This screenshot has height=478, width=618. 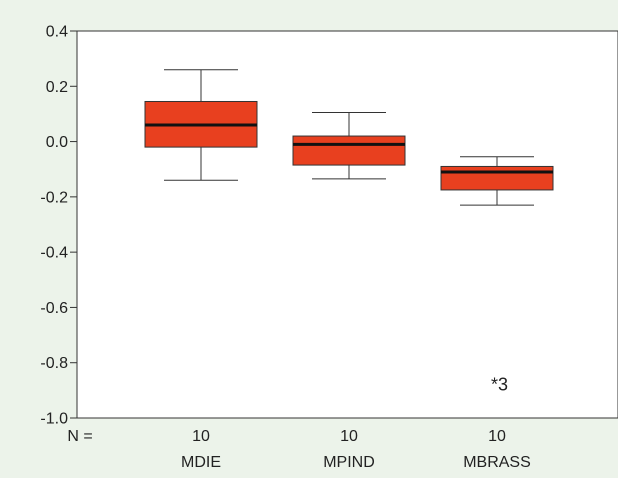 I want to click on outlier-marker: *3, so click(x=499, y=384).